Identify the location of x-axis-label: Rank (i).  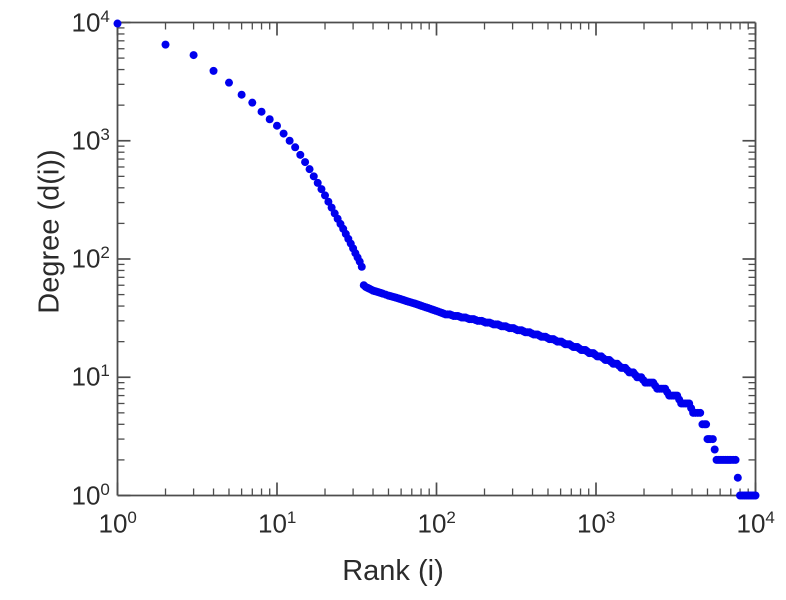
(393, 571).